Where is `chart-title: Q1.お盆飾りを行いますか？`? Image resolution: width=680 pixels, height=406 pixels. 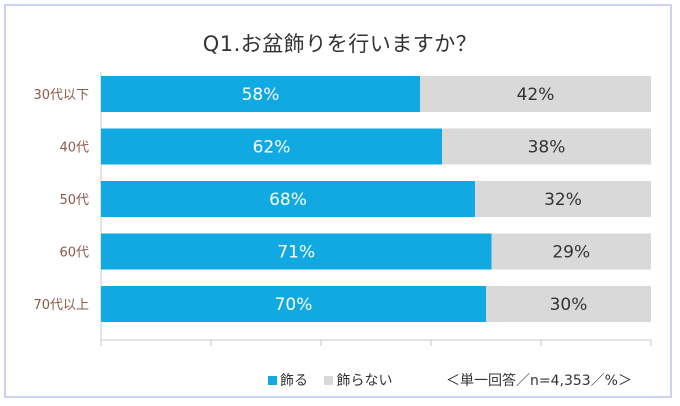
chart-title: Q1.お盆飾りを行いますか？ is located at coordinates (340, 44).